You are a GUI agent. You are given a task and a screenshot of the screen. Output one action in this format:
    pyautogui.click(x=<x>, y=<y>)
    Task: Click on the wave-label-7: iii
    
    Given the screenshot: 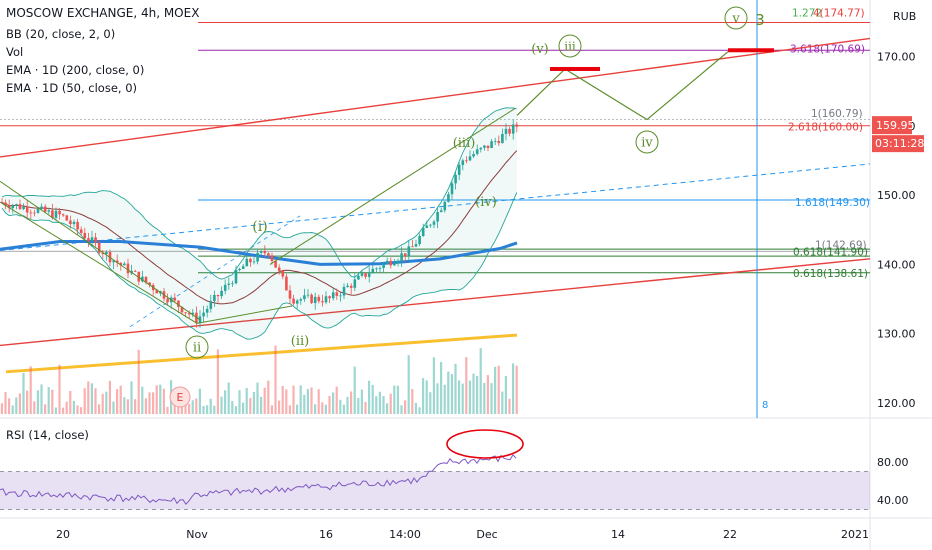 What is the action you would take?
    pyautogui.click(x=570, y=46)
    